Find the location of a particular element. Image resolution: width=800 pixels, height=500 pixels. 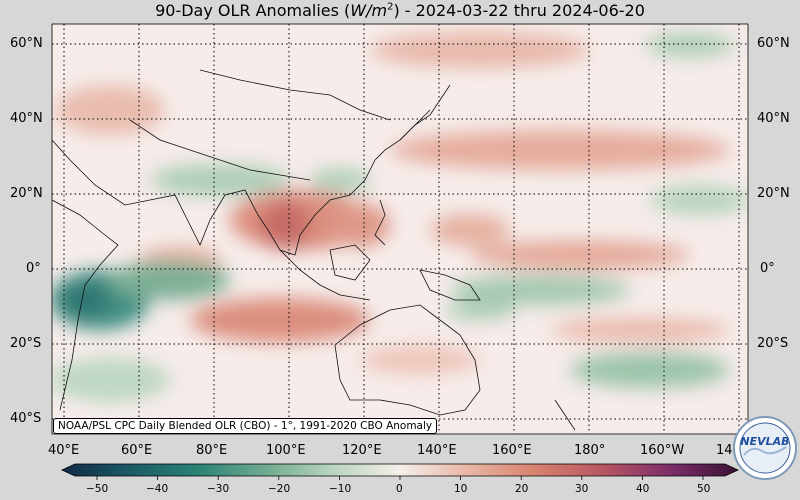

lon-label: 40°E is located at coordinates (64, 450).